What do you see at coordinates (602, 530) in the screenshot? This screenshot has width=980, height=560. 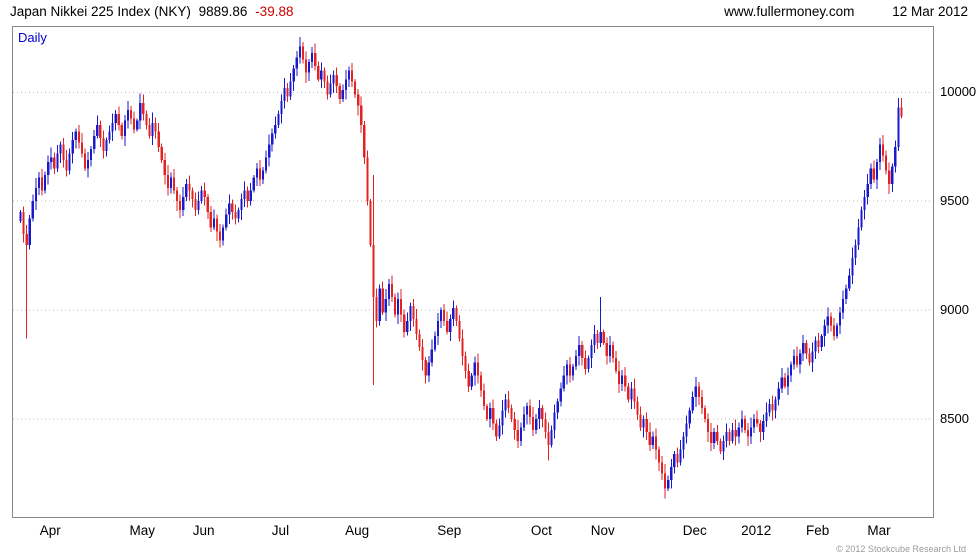 I see `x-axis-label: Nov` at bounding box center [602, 530].